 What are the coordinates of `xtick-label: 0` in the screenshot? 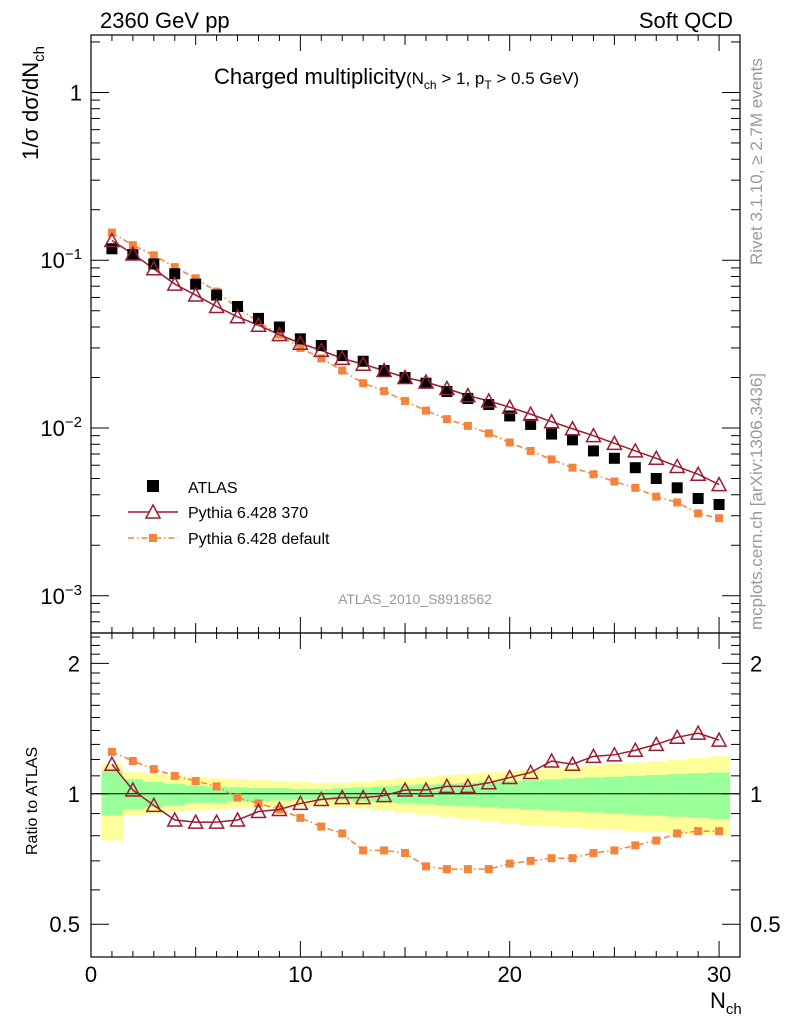 It's located at (91, 974).